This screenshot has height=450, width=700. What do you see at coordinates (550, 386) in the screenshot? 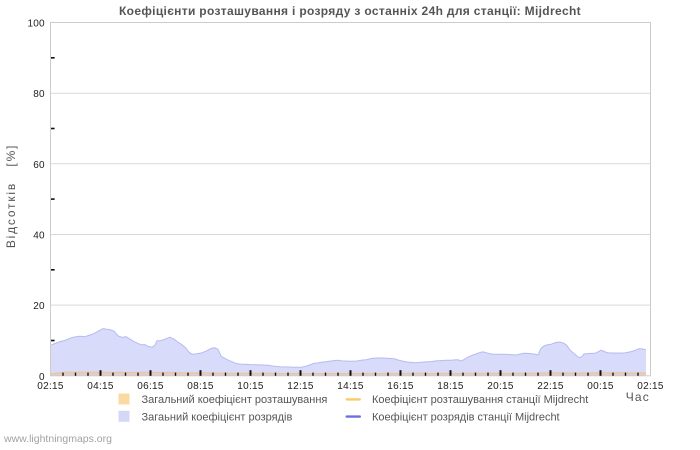
I see `svg-text: 22:15` at bounding box center [550, 386].